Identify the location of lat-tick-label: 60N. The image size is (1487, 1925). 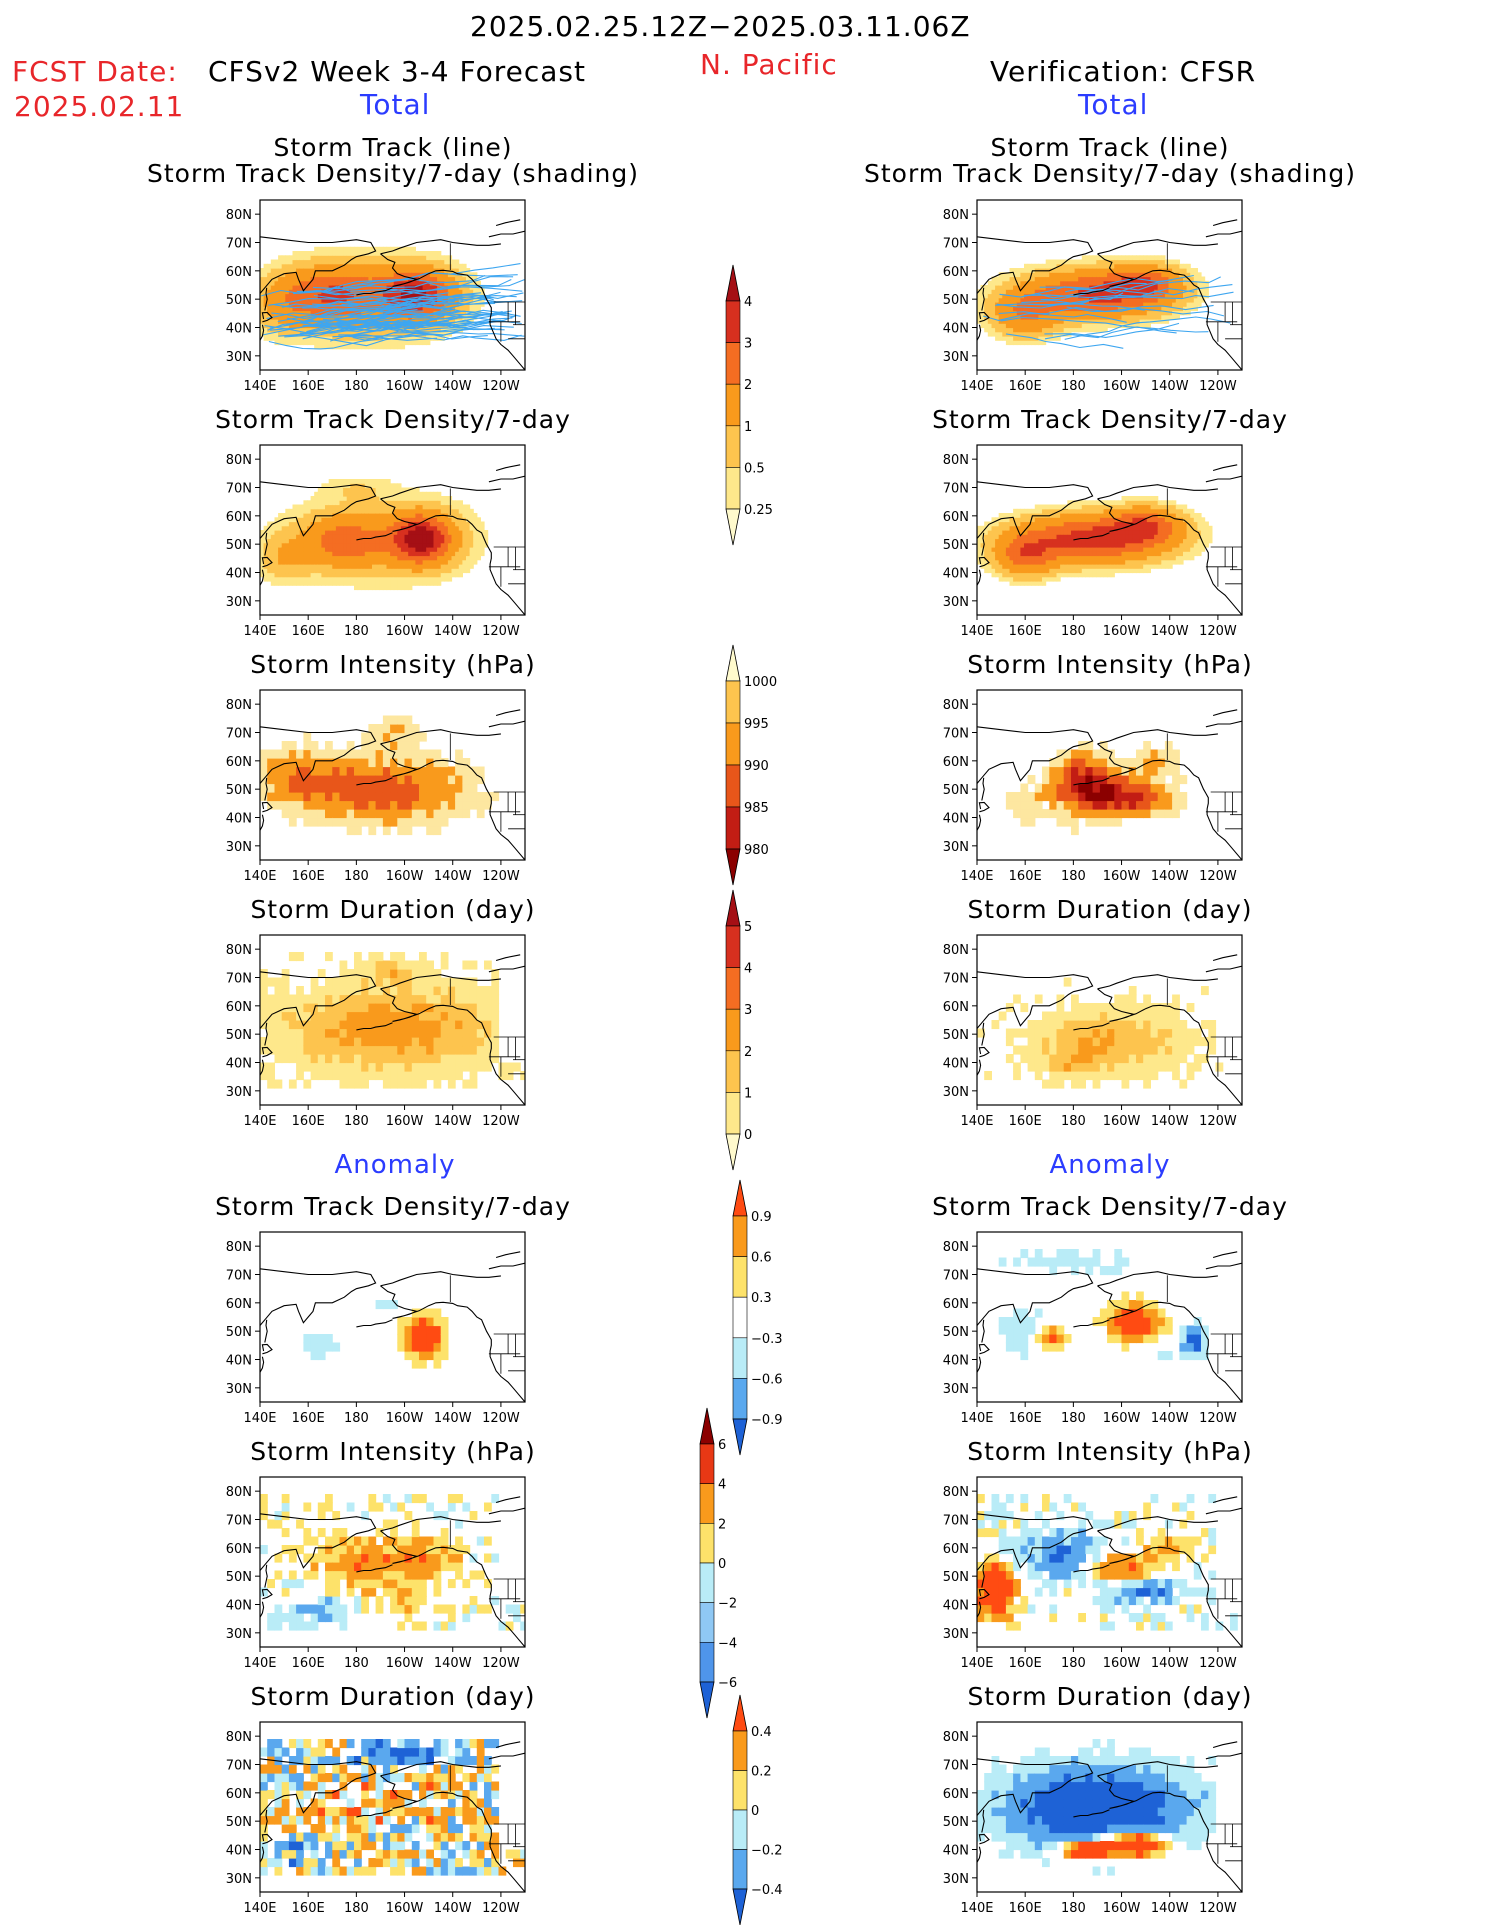
(956, 272).